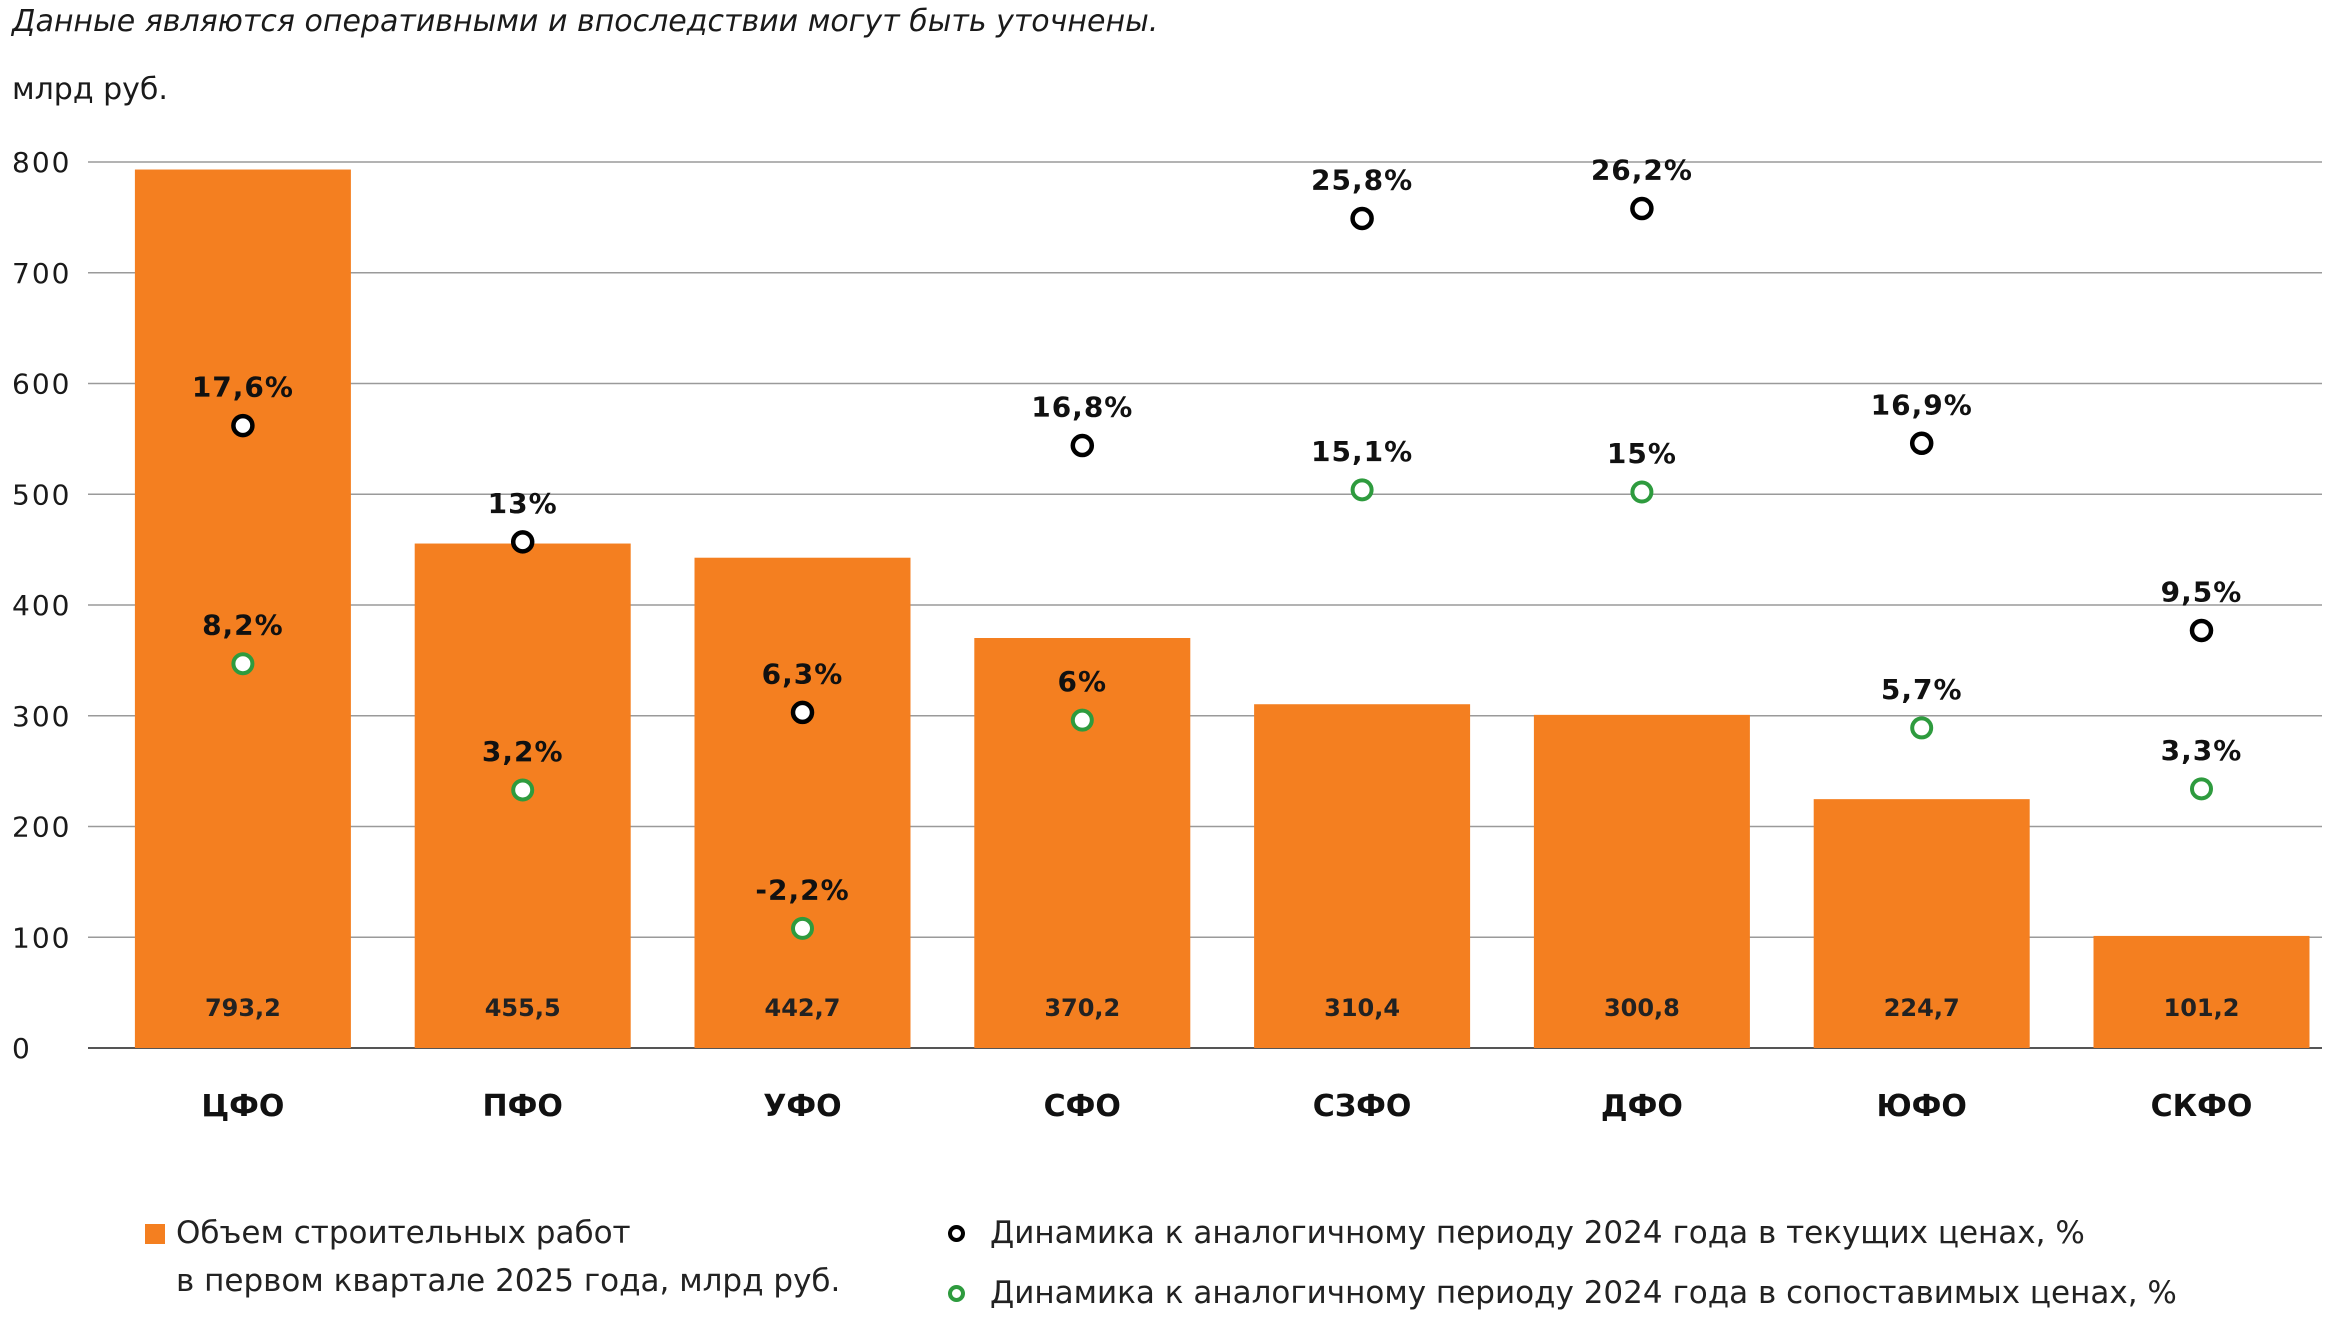  Describe the element at coordinates (2202, 1008) in the screenshot. I see `bar-value-label: 101,2` at that location.